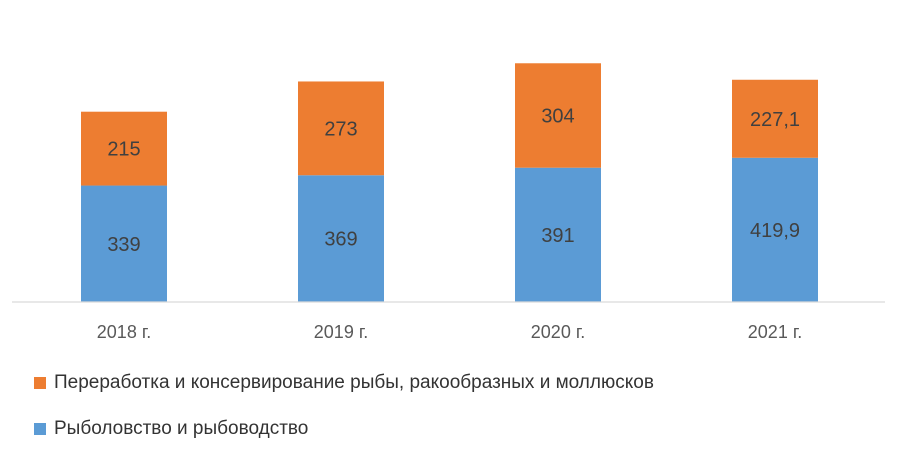 Image resolution: width=900 pixels, height=464 pixels. I want to click on data-label-processing-1: 273, so click(340, 129).